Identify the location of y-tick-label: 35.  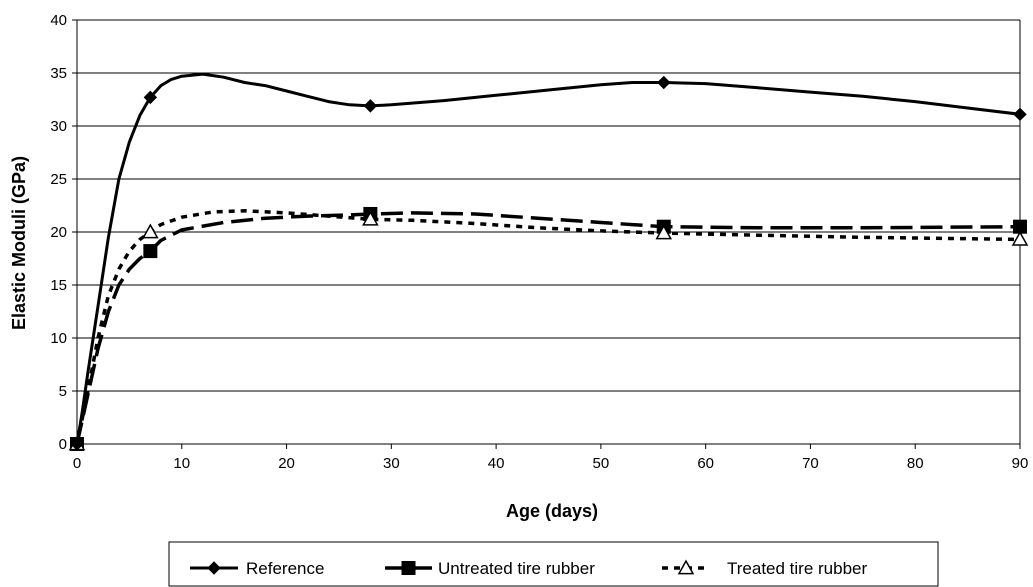
(58, 73).